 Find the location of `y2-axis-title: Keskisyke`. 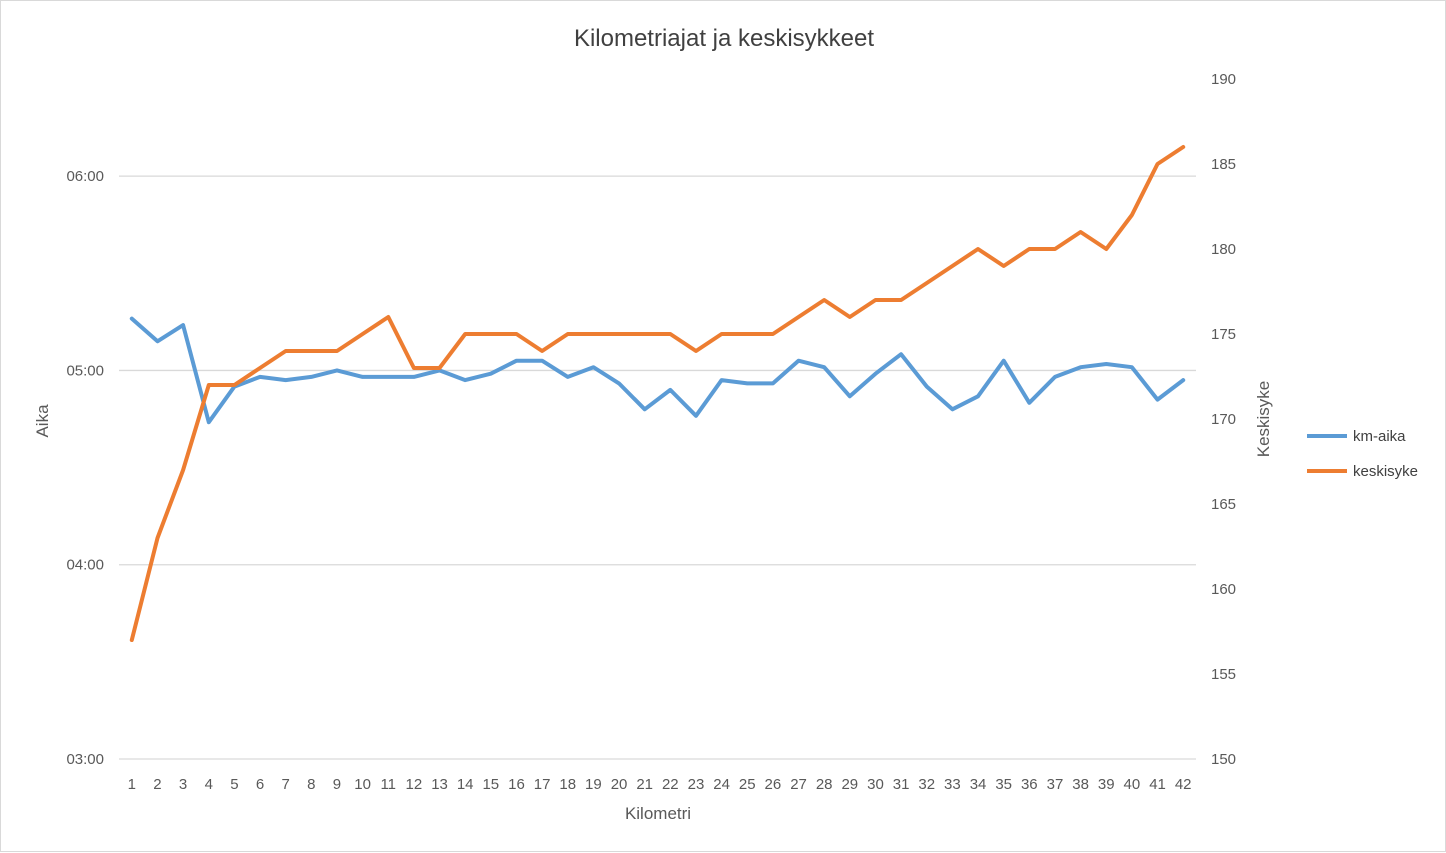

y2-axis-title: Keskisyke is located at coordinates (1263, 419).